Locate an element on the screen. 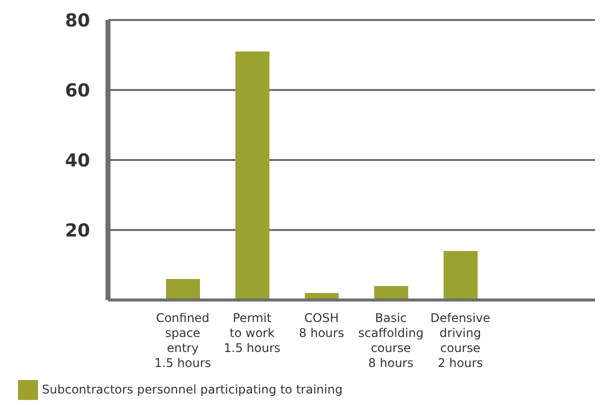 The image size is (605, 405). x-tick-label: COSH 8 hours is located at coordinates (321, 325).